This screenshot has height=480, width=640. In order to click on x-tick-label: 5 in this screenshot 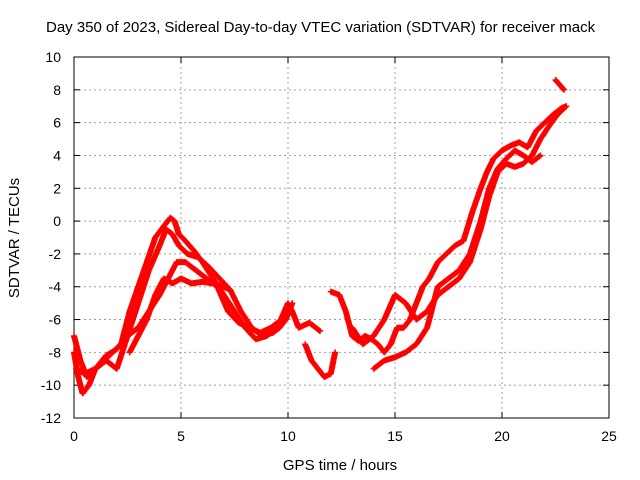, I will do `click(181, 436)`.